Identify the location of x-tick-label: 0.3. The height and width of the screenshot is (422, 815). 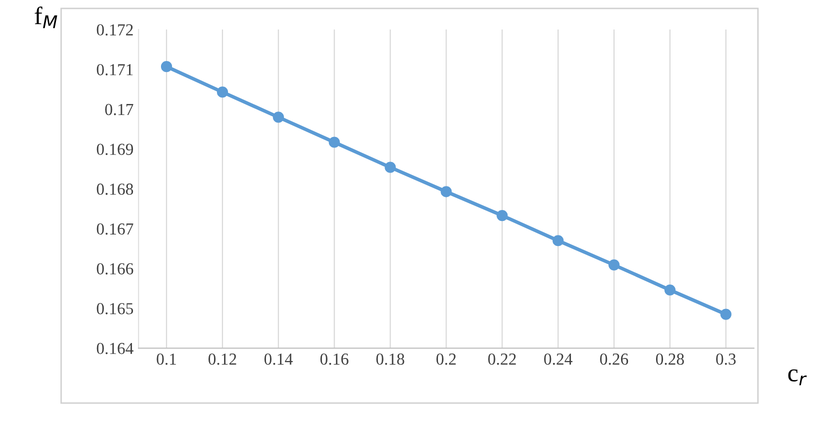
(726, 359).